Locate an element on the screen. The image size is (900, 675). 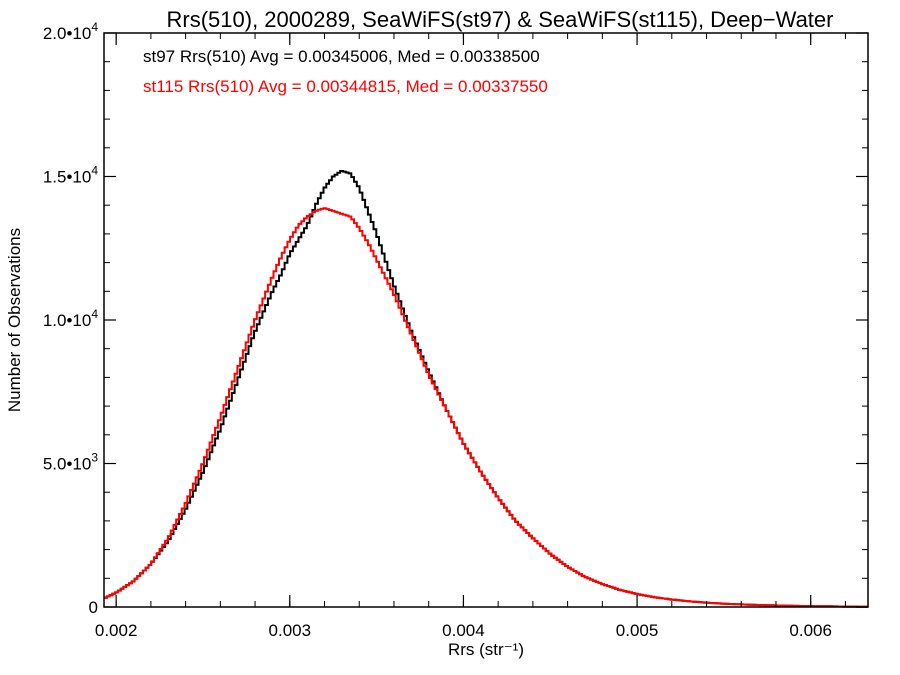
y-tick-label-4: 2.0•104 is located at coordinates (71, 31).